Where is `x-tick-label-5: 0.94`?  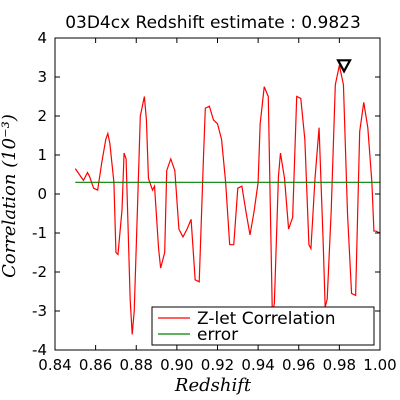 x-tick-label-5: 0.94 is located at coordinates (257, 365).